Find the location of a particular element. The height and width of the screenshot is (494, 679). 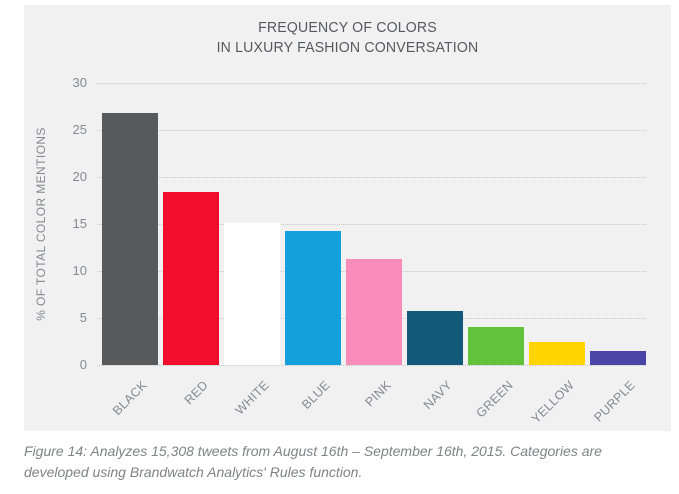

bar-white is located at coordinates (252, 294).